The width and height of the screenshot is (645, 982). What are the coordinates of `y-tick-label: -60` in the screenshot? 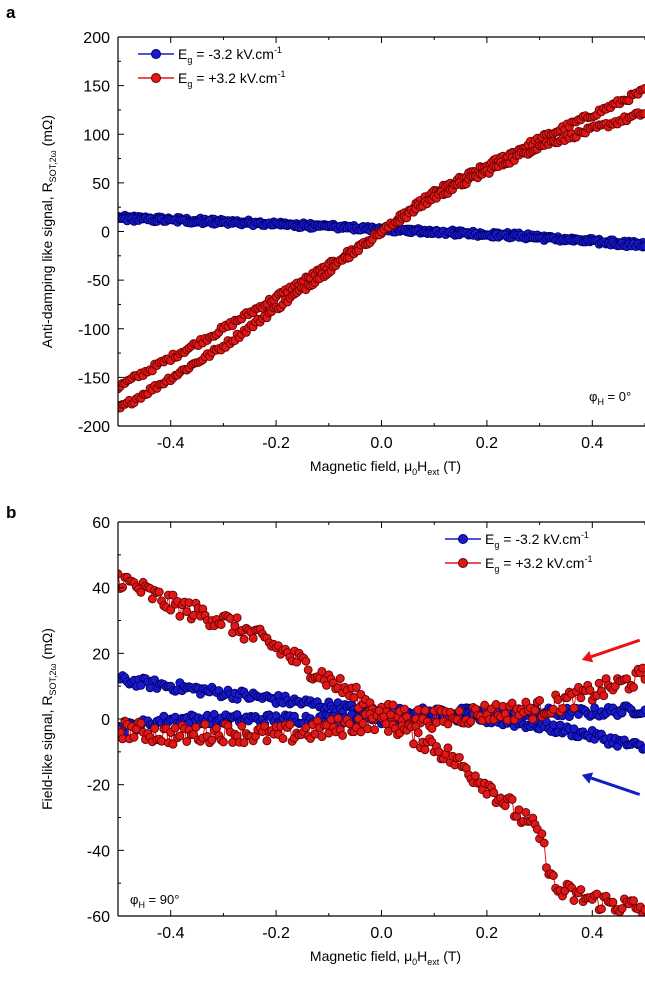 It's located at (98, 917).